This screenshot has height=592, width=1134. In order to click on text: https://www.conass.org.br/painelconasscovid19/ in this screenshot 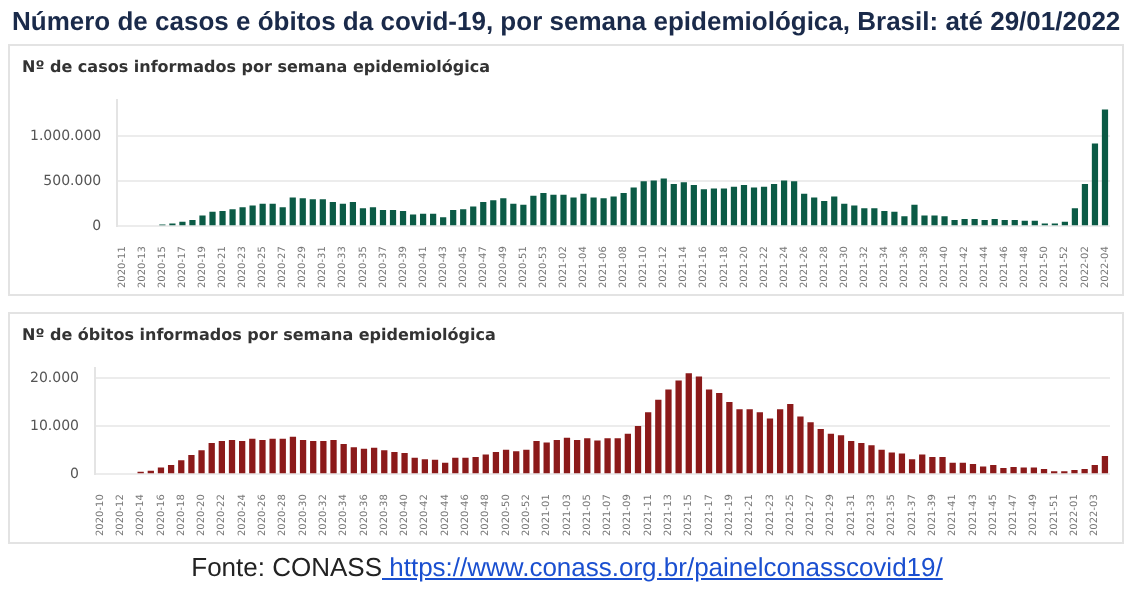, I will do `click(665, 567)`.